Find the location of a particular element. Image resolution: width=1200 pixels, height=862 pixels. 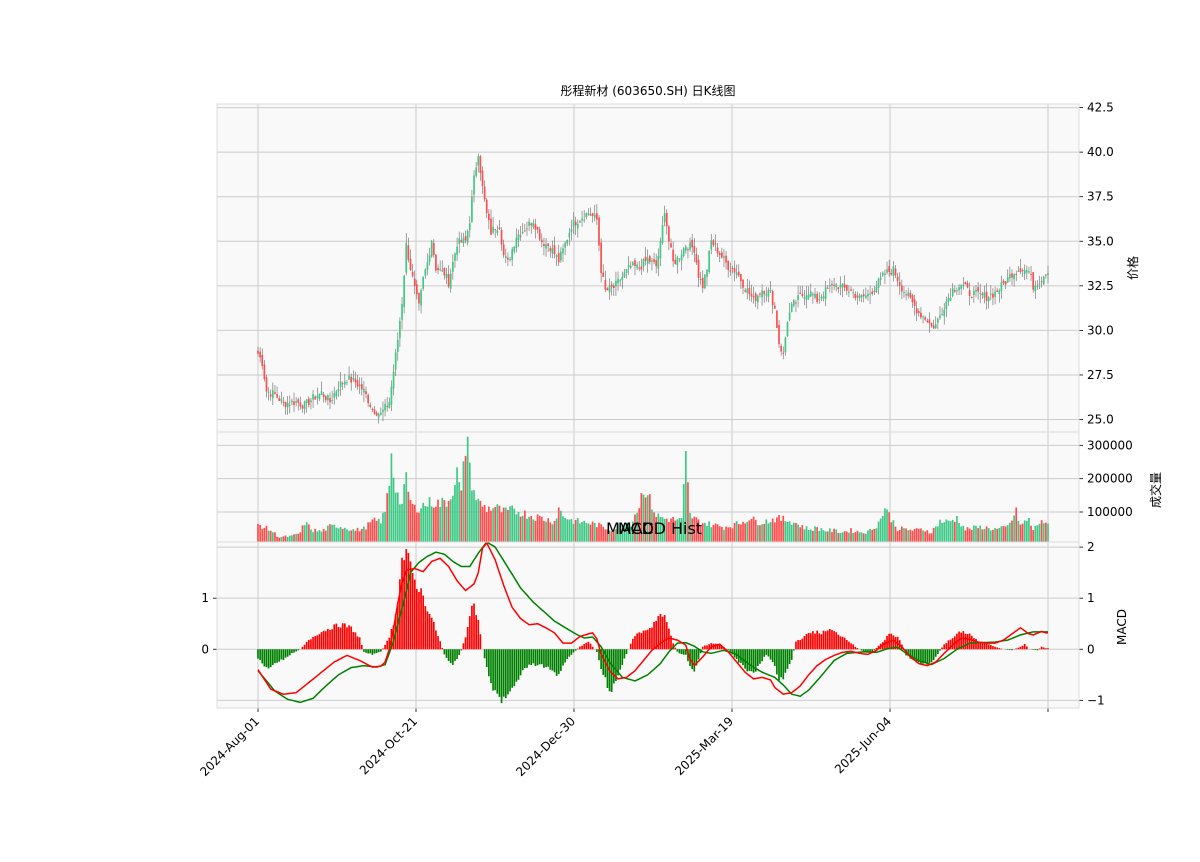

macd-left-tick-label: 0 is located at coordinates (205, 649).